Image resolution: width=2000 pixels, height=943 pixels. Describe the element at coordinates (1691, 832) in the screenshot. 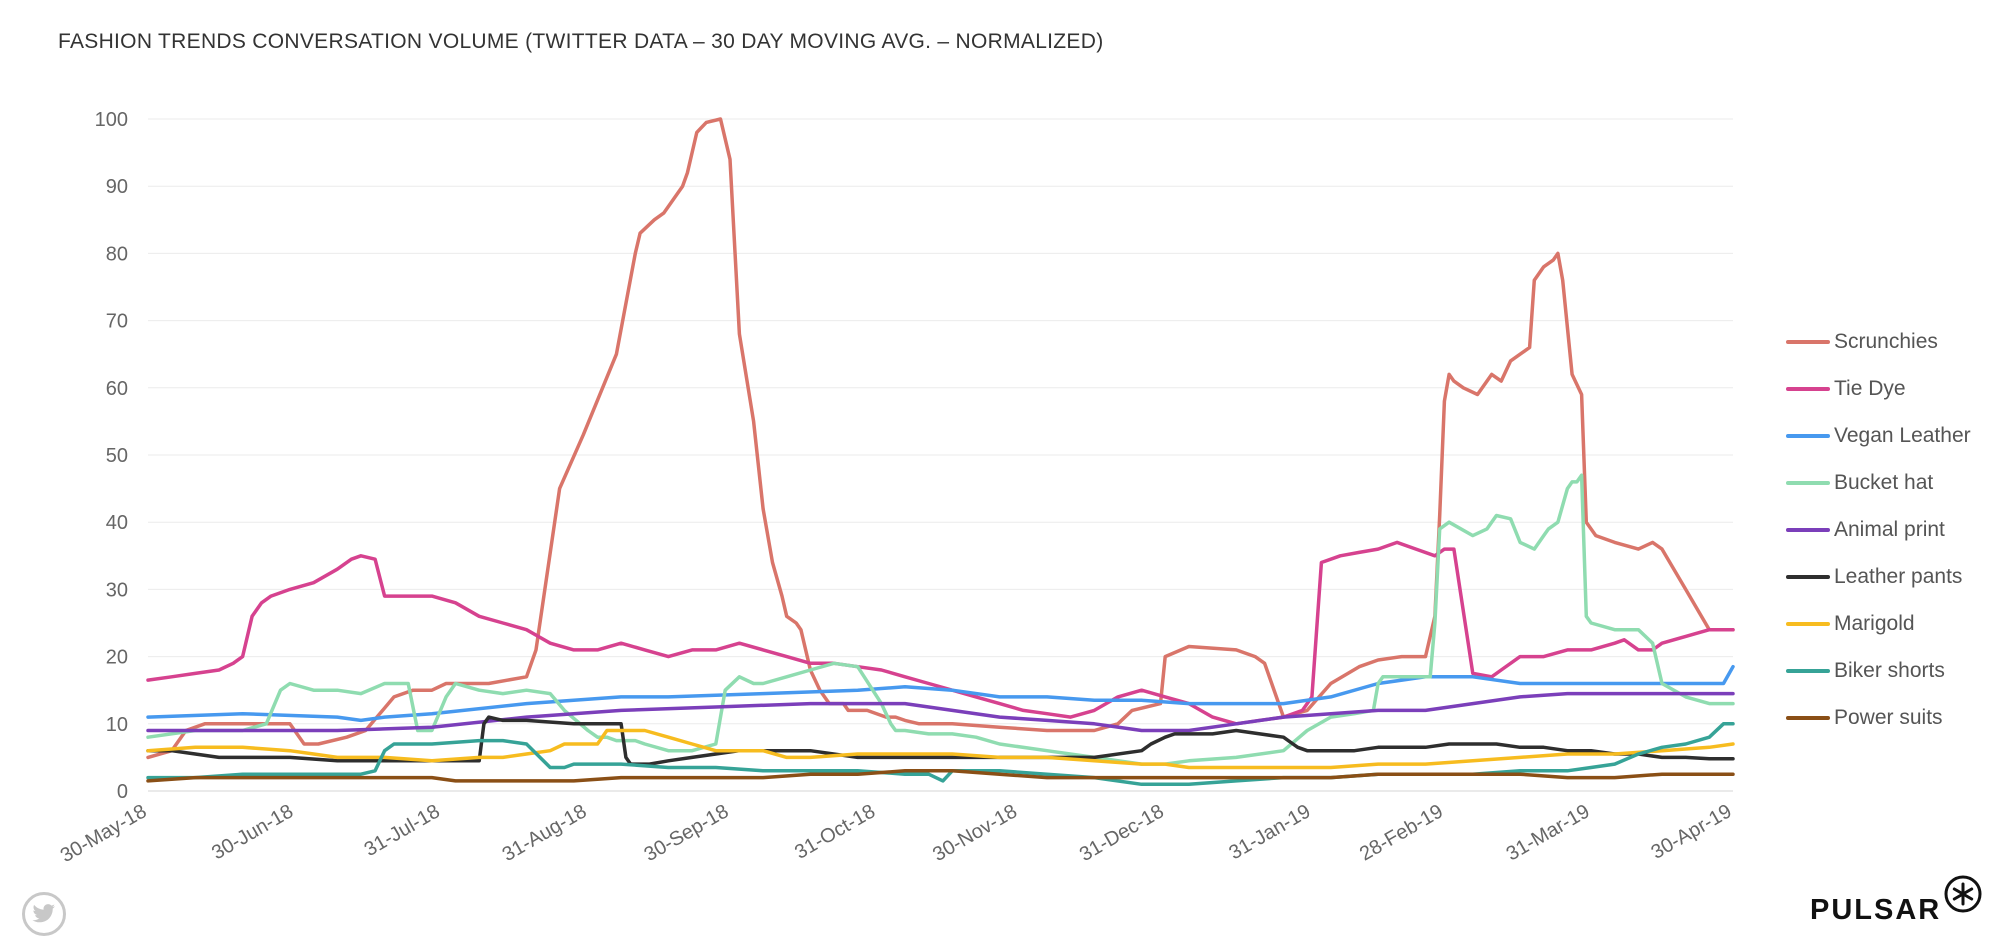

I see `x-tick-label: 30-Apr-19` at that location.